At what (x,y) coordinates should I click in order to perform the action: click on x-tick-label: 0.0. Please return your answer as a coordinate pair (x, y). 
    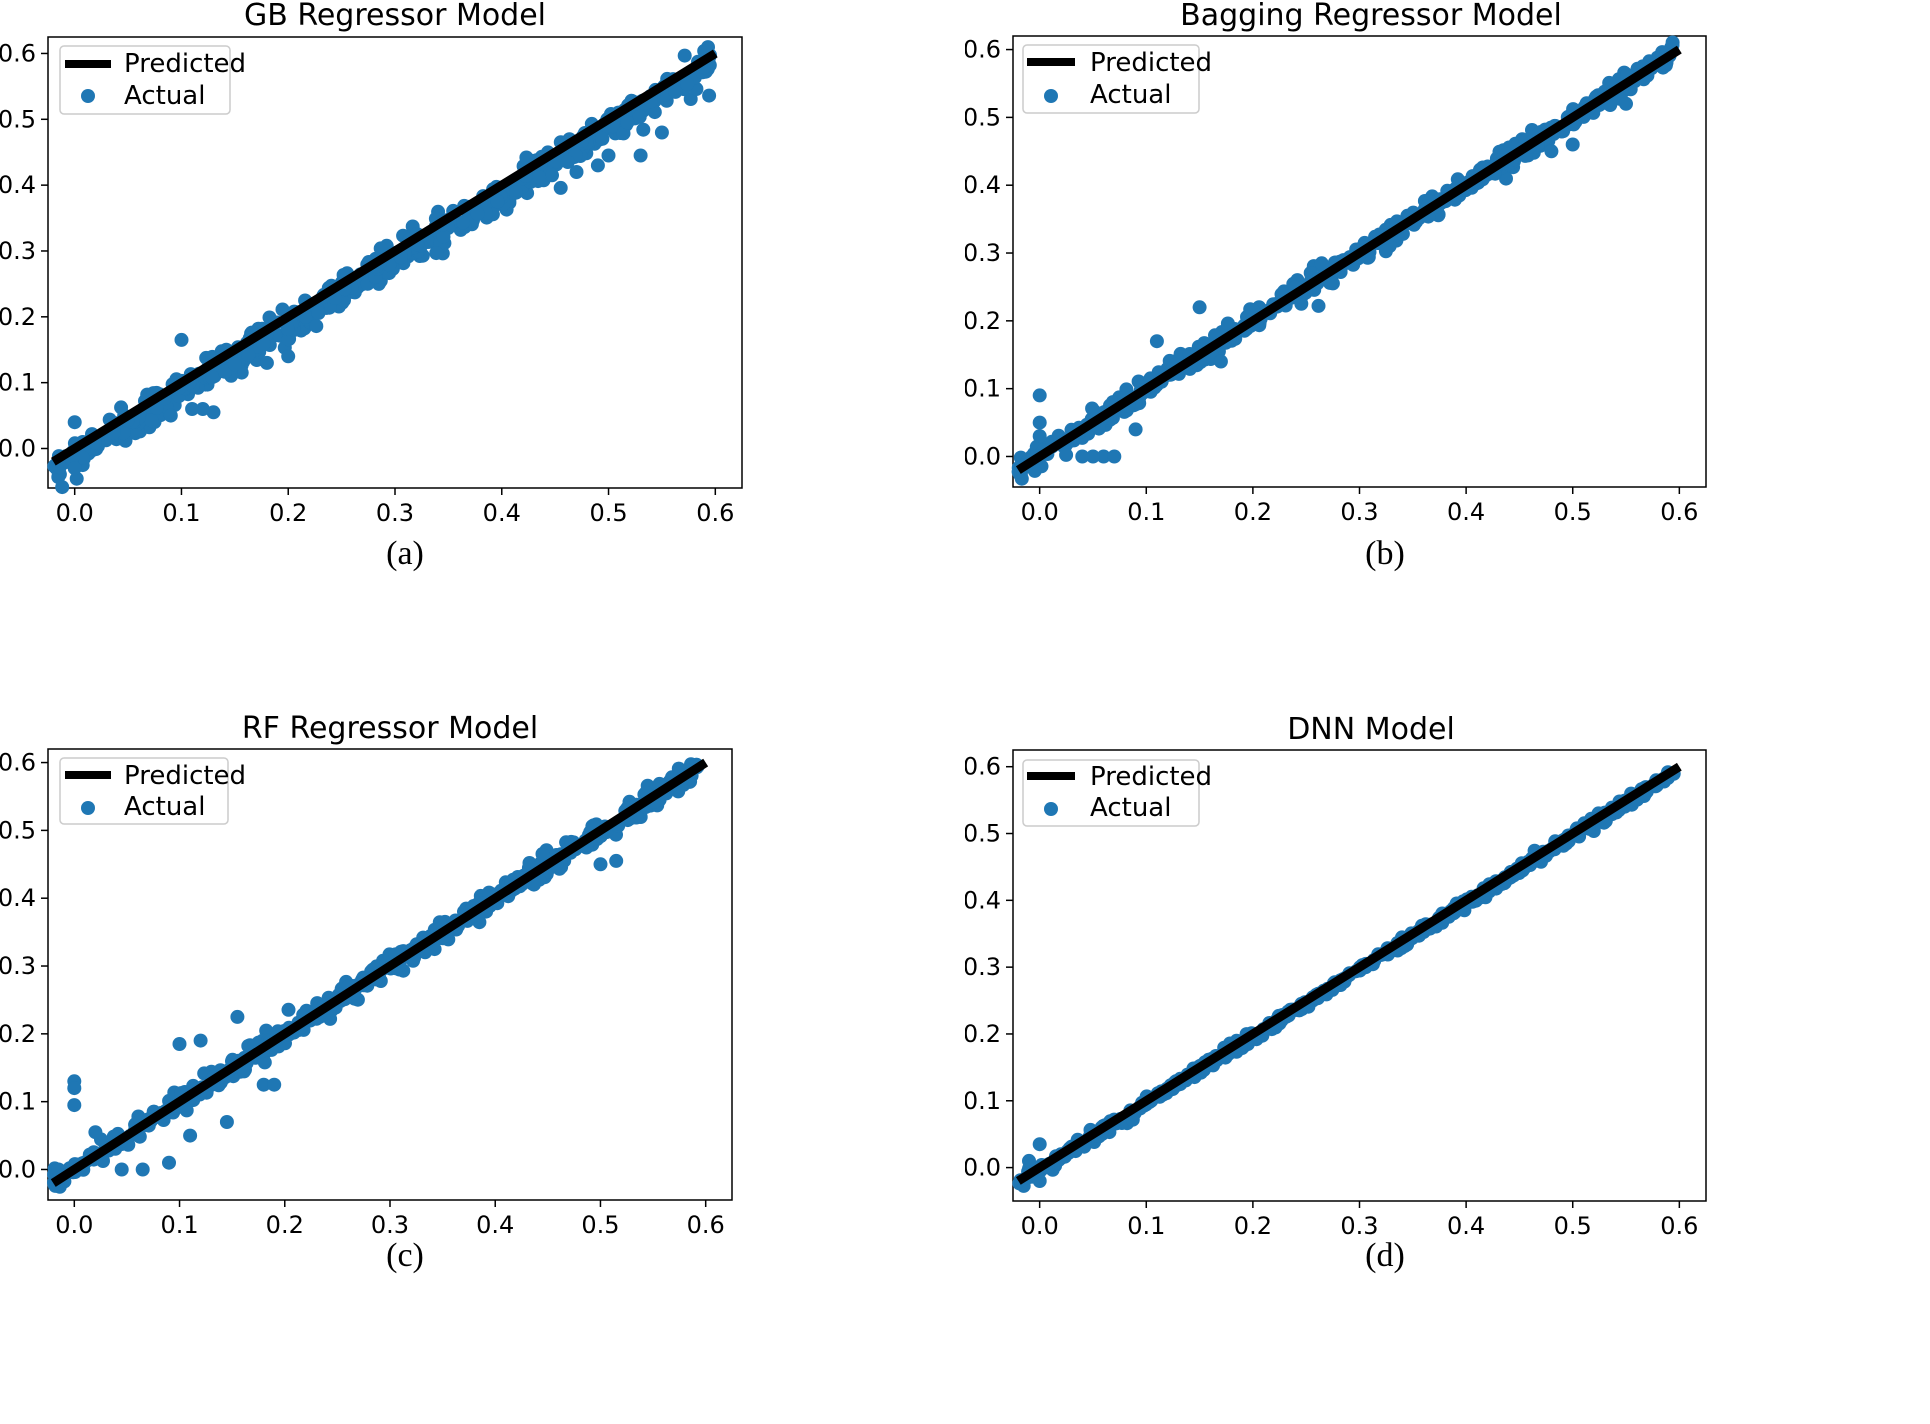
    Looking at the image, I should click on (1040, 1226).